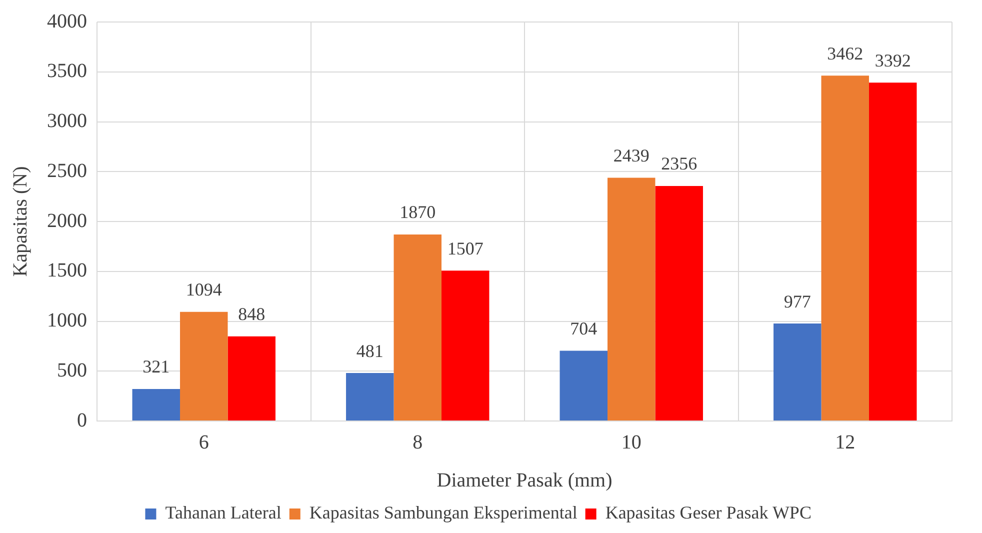 The image size is (982, 533). Describe the element at coordinates (67, 171) in the screenshot. I see `y-tick-label: 2500` at that location.